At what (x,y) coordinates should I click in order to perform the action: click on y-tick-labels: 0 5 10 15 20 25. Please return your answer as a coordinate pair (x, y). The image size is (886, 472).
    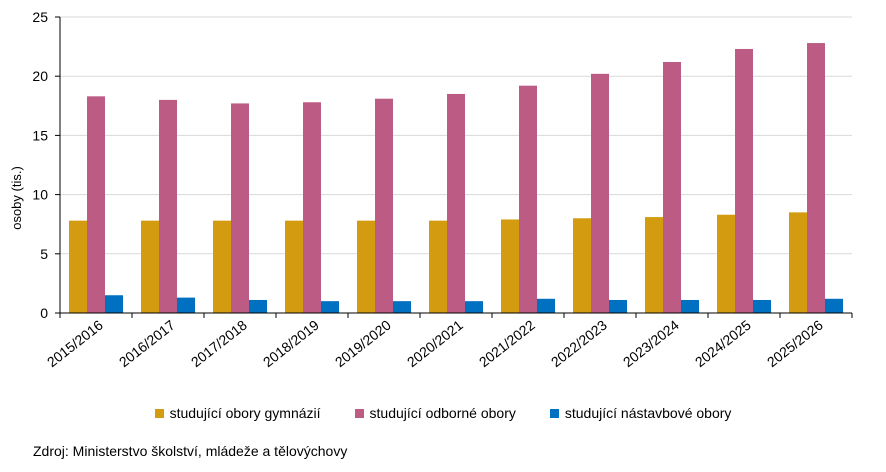
    Looking at the image, I should click on (40, 165).